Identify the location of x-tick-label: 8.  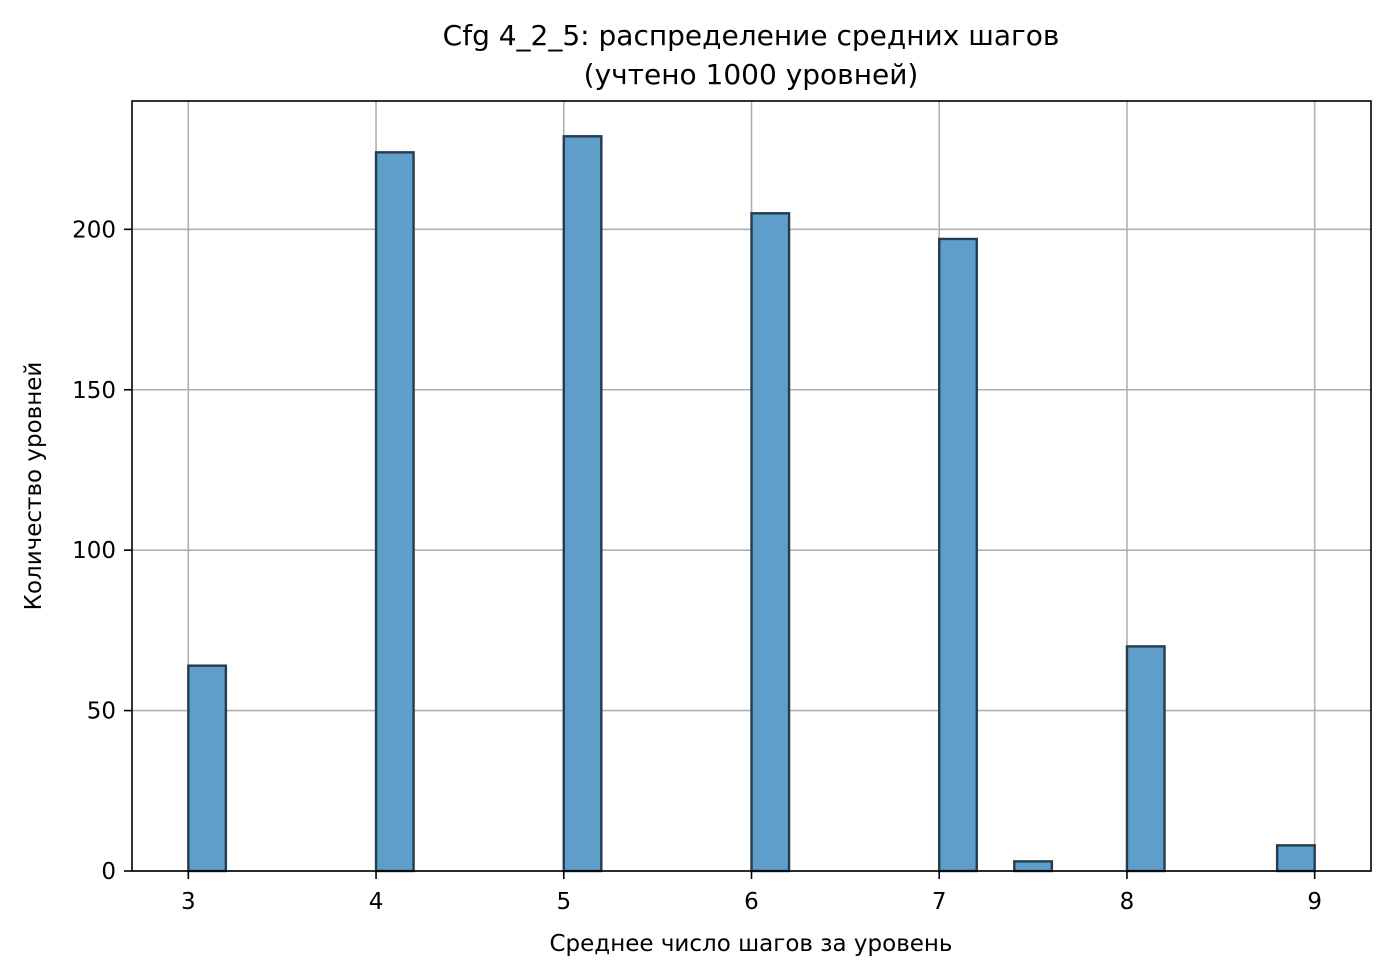
(1127, 902).